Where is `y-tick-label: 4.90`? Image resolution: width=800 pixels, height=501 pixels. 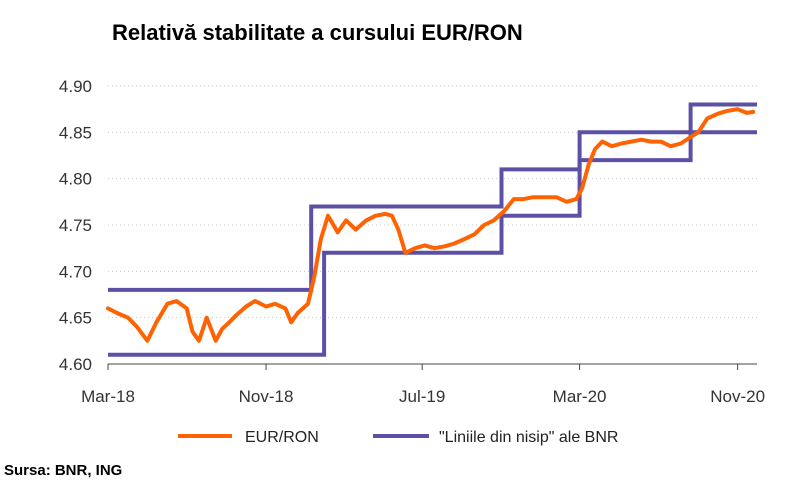 y-tick-label: 4.90 is located at coordinates (75, 86).